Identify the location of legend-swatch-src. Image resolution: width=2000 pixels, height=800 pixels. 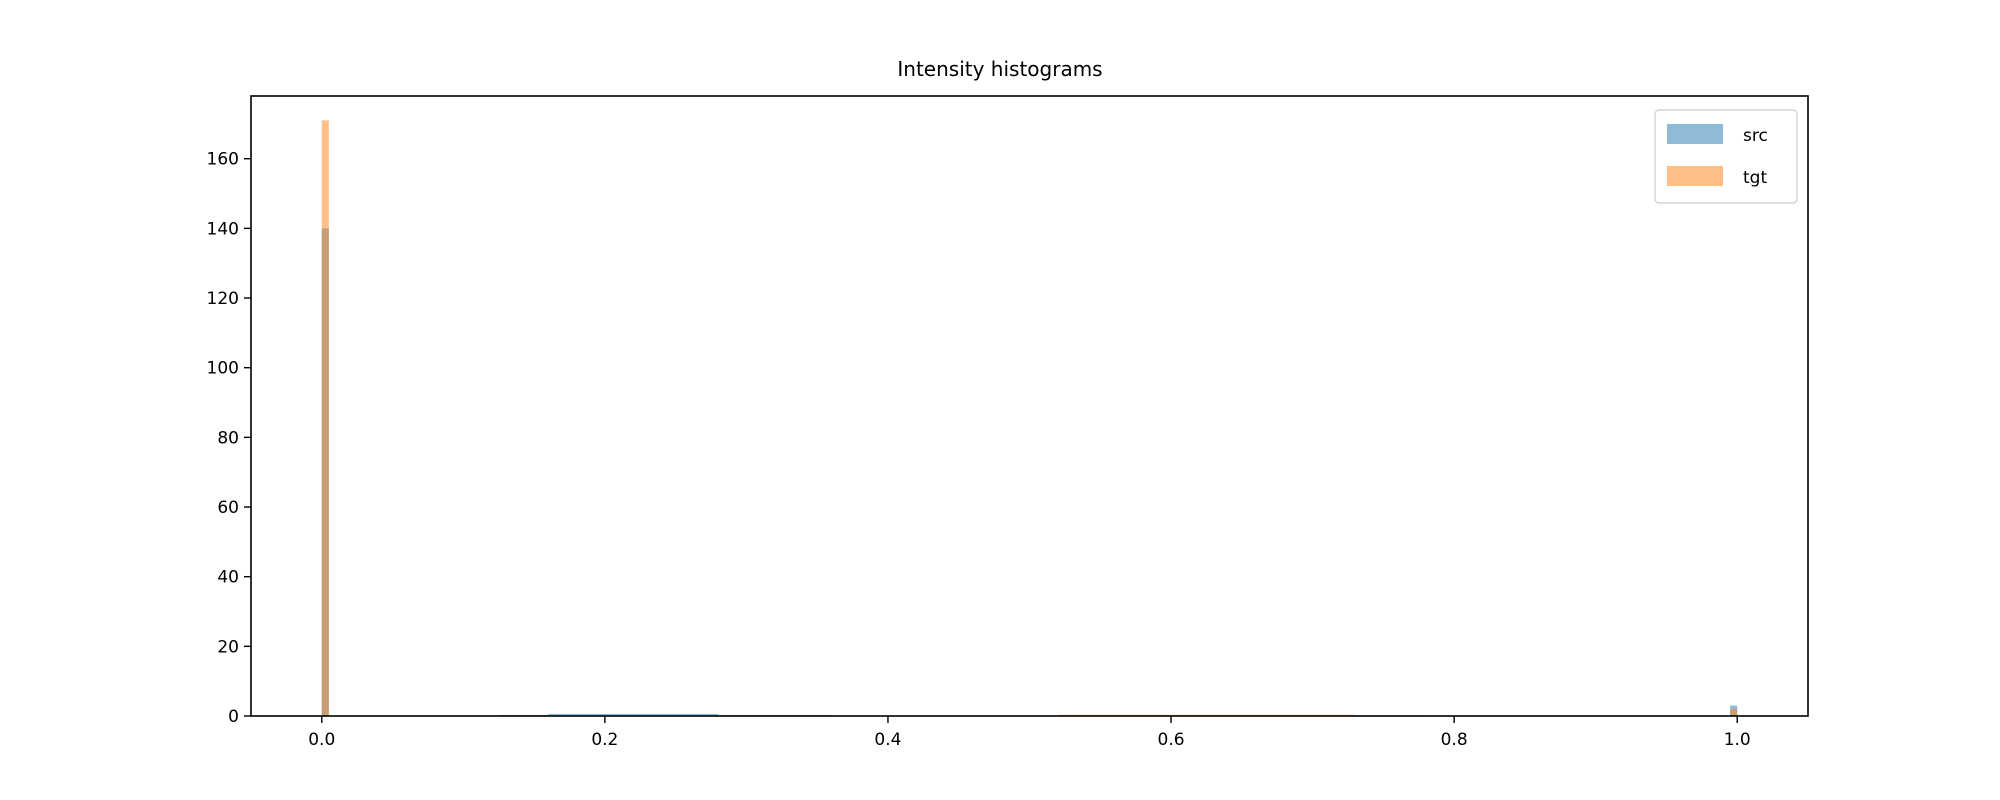
(1695, 134).